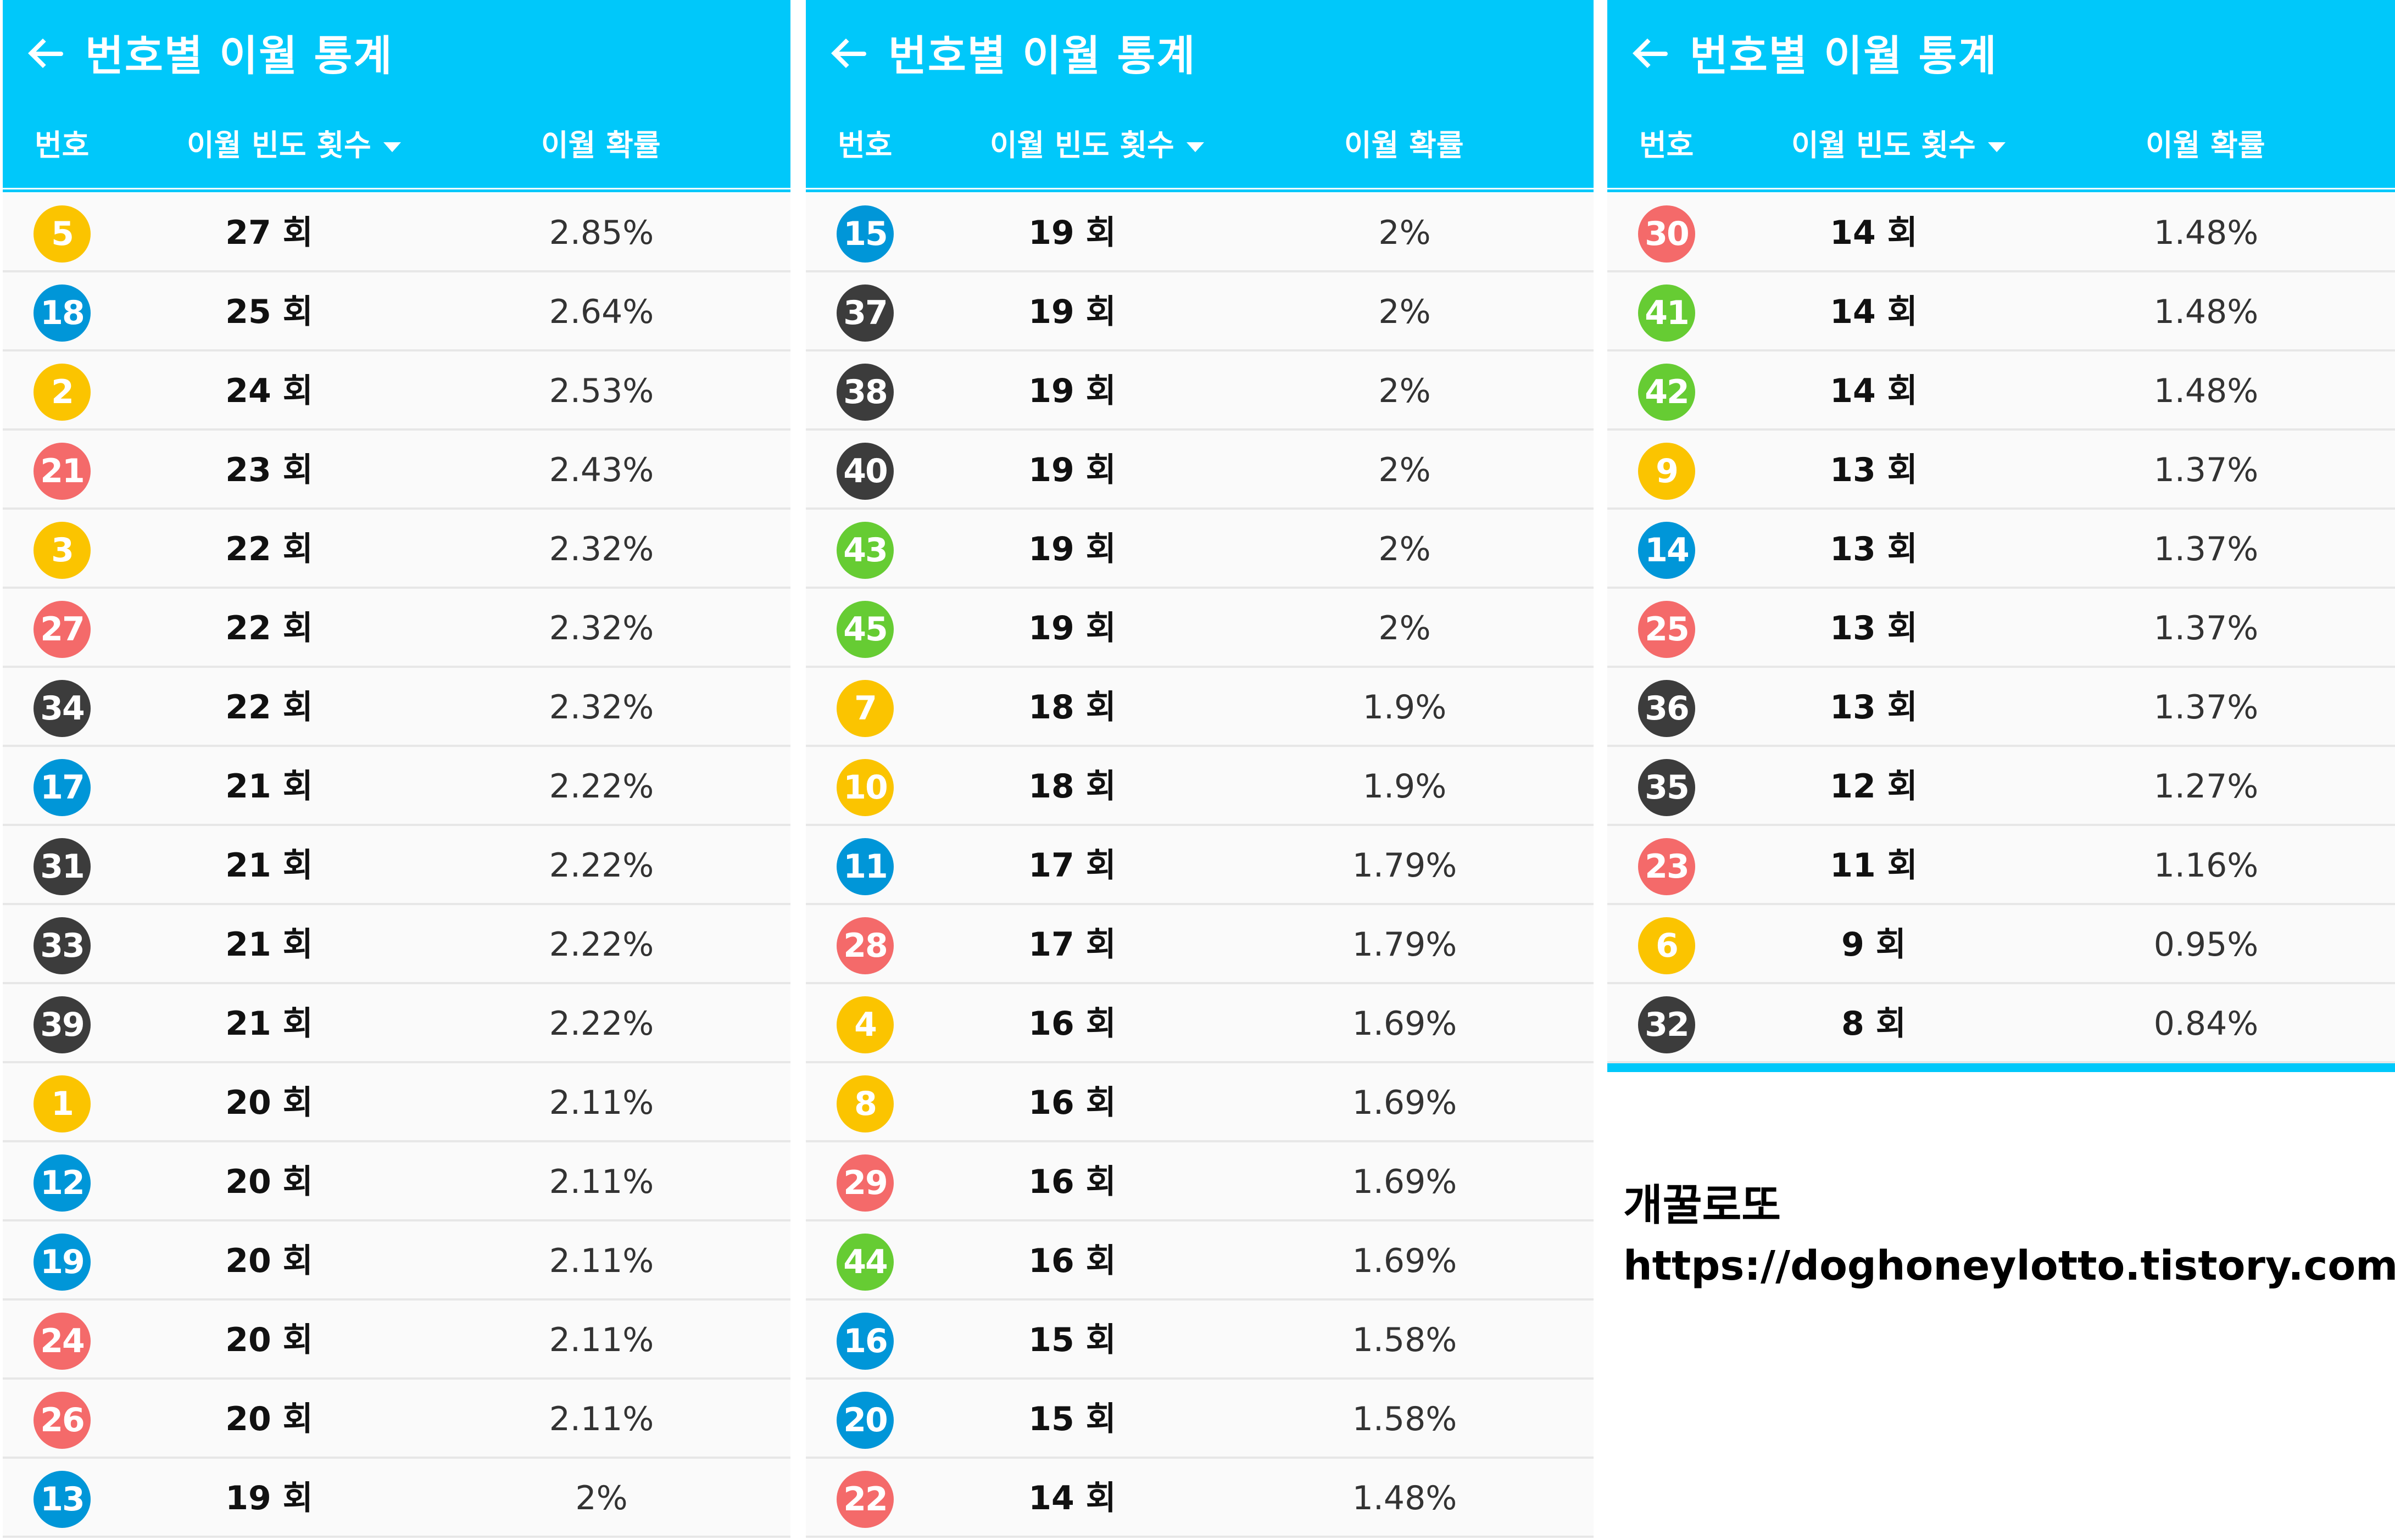  I want to click on frequency-count: 8 회, so click(1873, 1024).